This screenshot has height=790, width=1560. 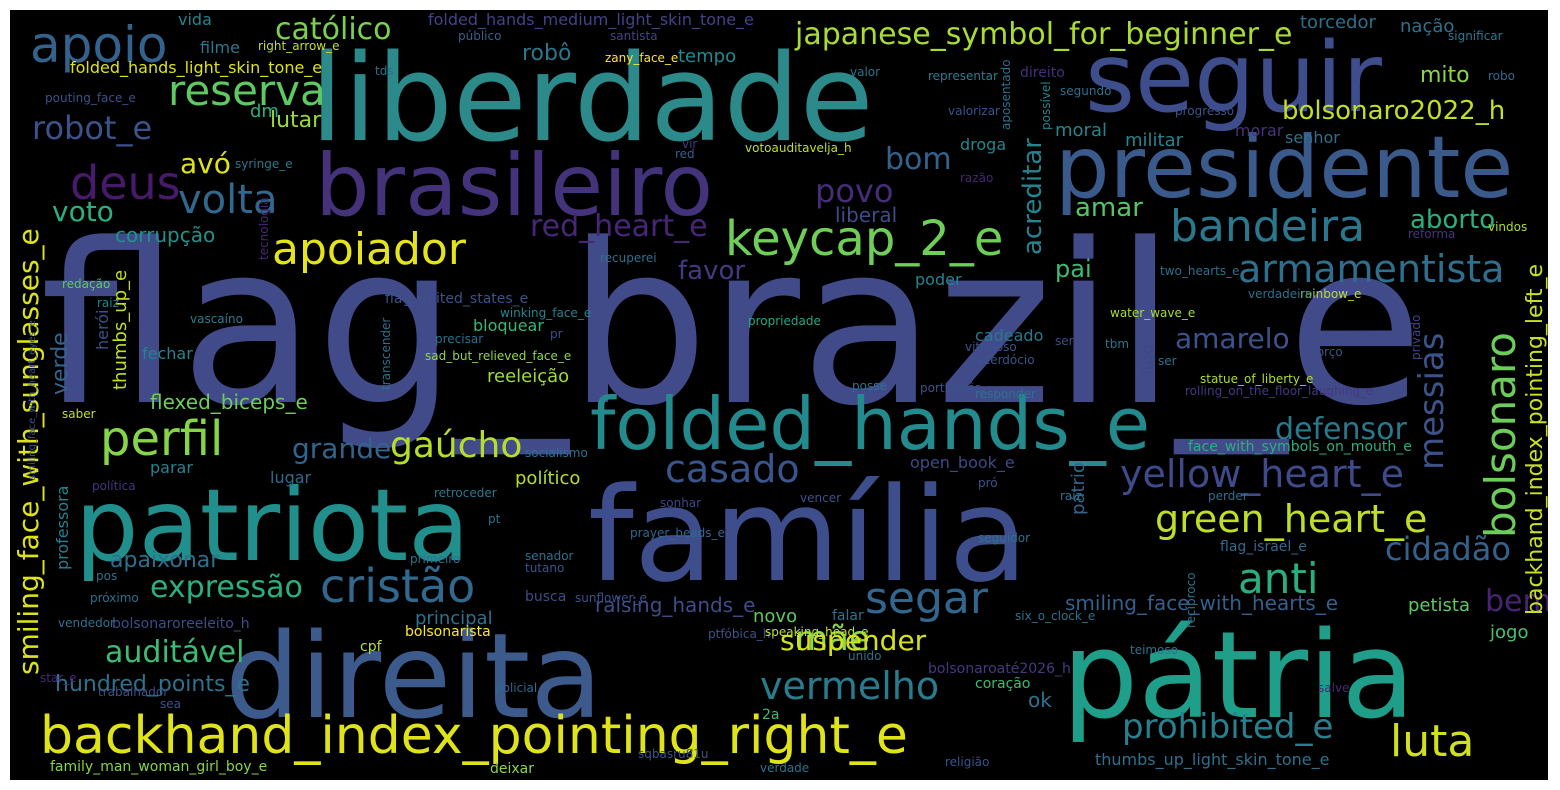 What do you see at coordinates (732, 469) in the screenshot?
I see `word-casado: casado` at bounding box center [732, 469].